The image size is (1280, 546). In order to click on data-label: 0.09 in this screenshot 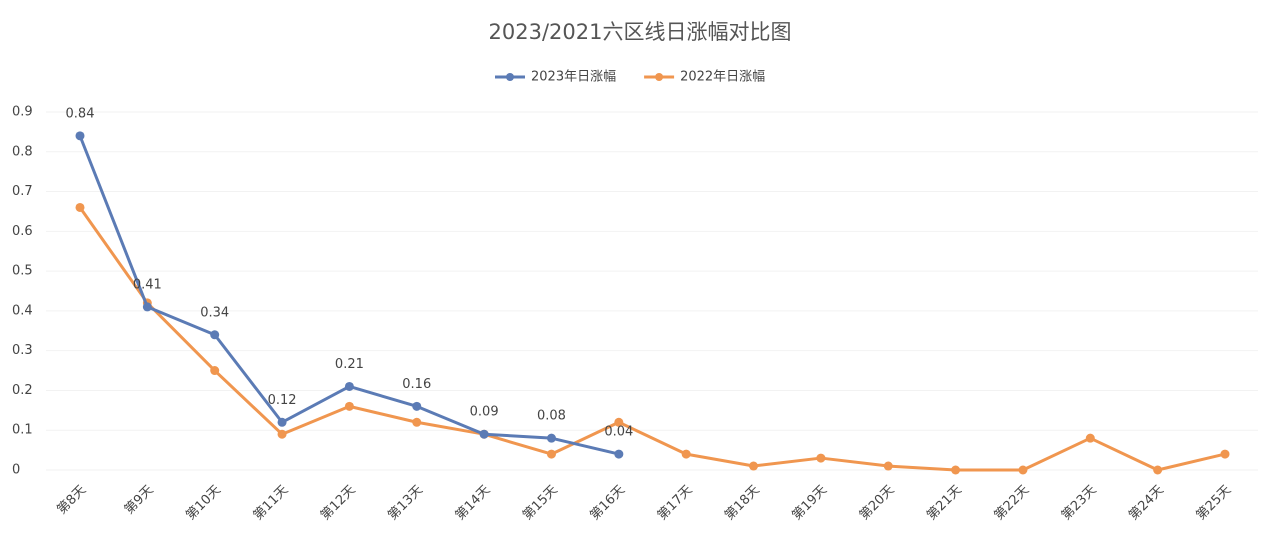, I will do `click(484, 412)`.